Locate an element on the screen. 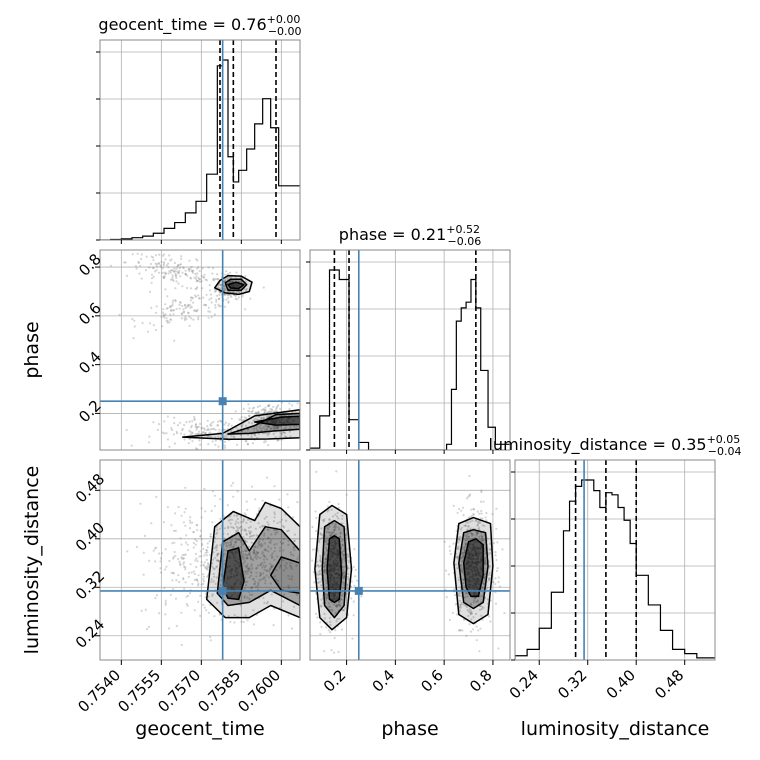  histogram-bars is located at coordinates (410, 350).